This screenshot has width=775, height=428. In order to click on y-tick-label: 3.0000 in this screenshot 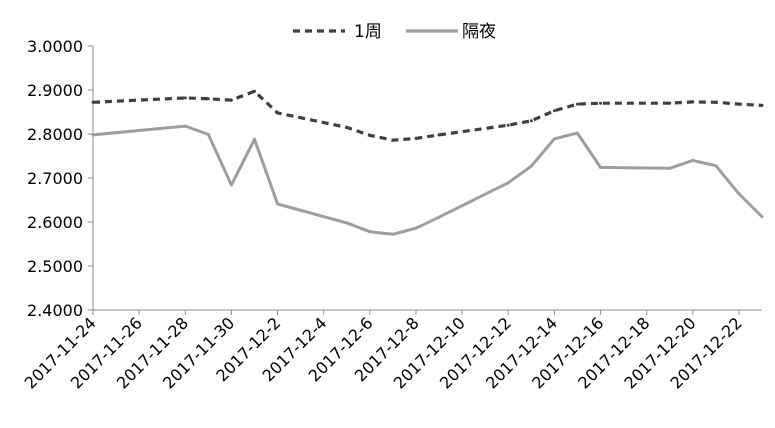, I will do `click(55, 46)`.